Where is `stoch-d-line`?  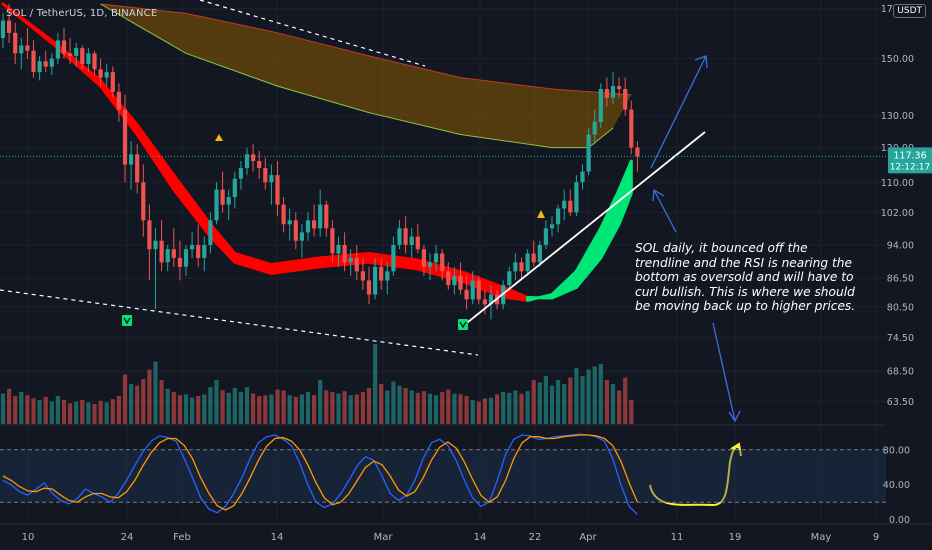 stoch-d-line is located at coordinates (320, 472).